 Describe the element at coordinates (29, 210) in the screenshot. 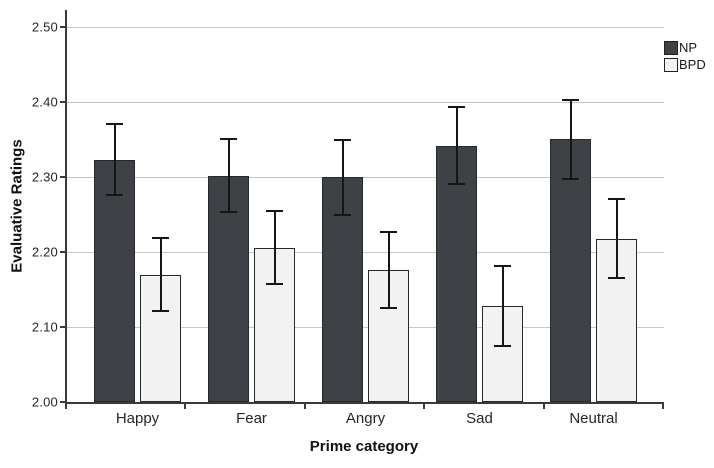

I see `y-axis-tick-labels: 2.00 2.10 2.20 2.30 2.40 2.50` at that location.